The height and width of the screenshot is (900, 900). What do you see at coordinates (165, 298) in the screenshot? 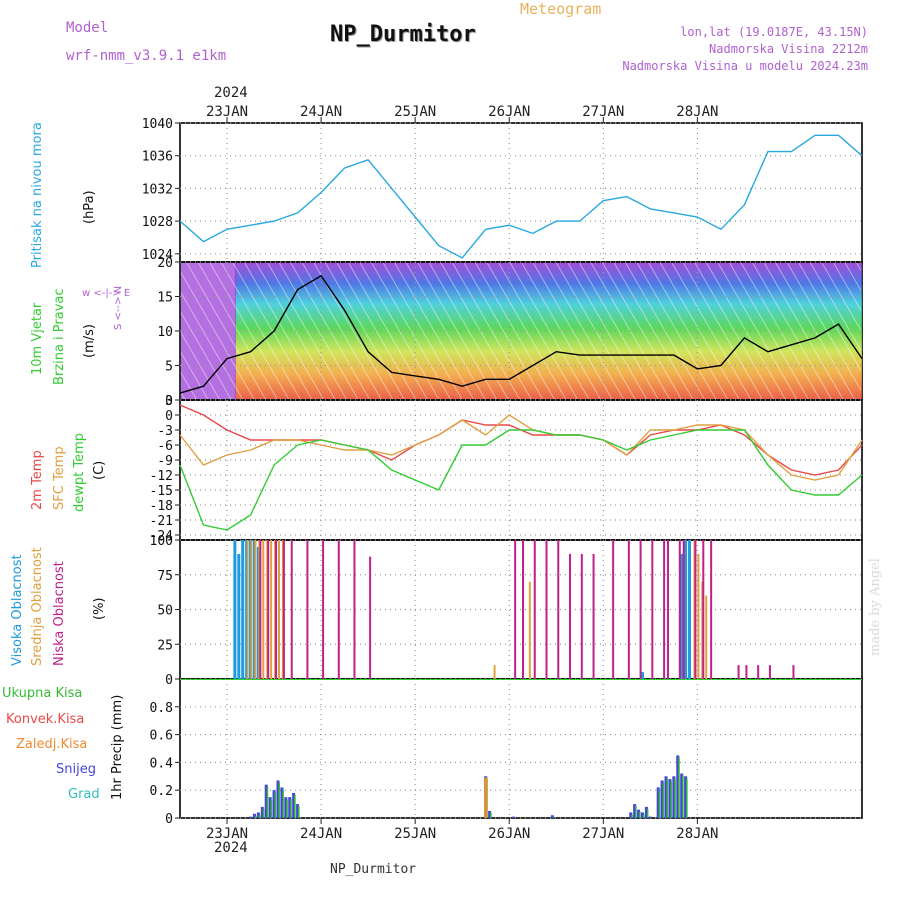
I see `y-tick-label: 15` at bounding box center [165, 298].